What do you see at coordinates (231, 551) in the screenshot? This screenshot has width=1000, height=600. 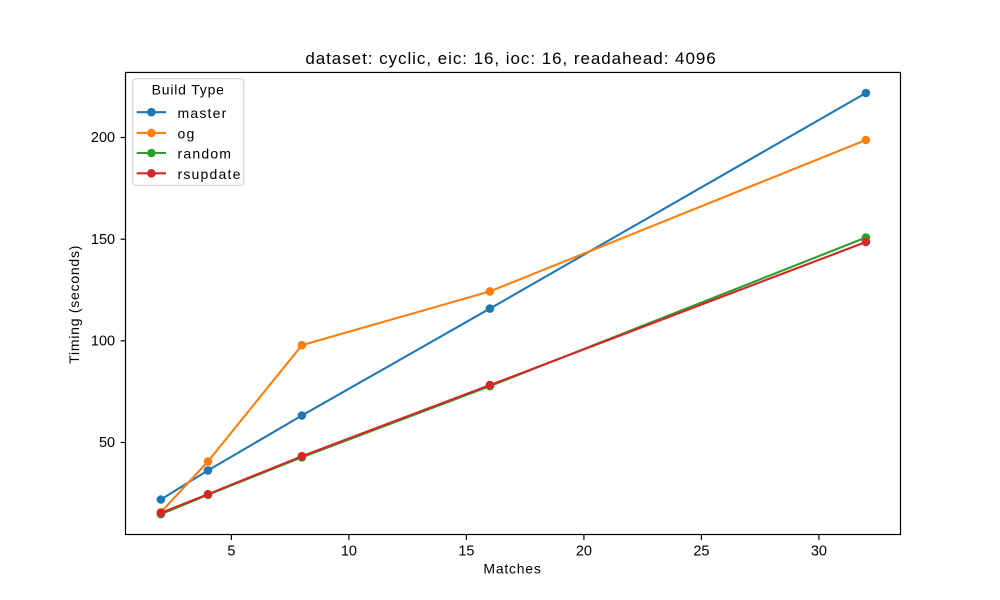 I see `svg-text: 5` at bounding box center [231, 551].